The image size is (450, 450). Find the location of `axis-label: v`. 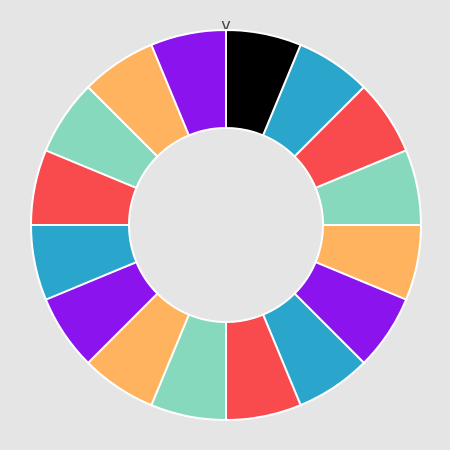

axis-label: v is located at coordinates (225, 24).